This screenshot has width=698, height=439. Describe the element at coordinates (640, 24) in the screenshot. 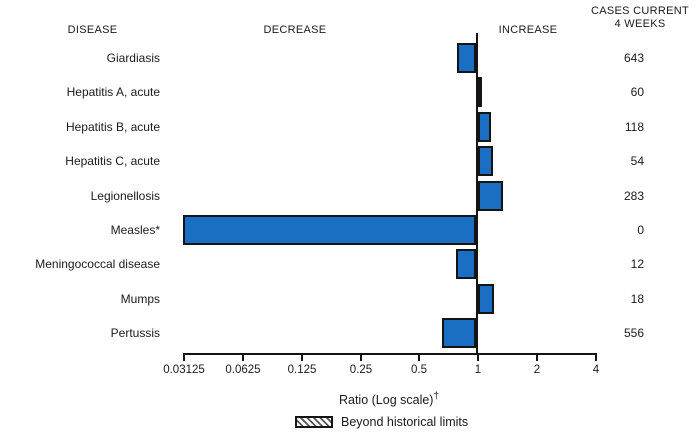

I see `column-header-cases-line2: 4 WEEKS` at that location.